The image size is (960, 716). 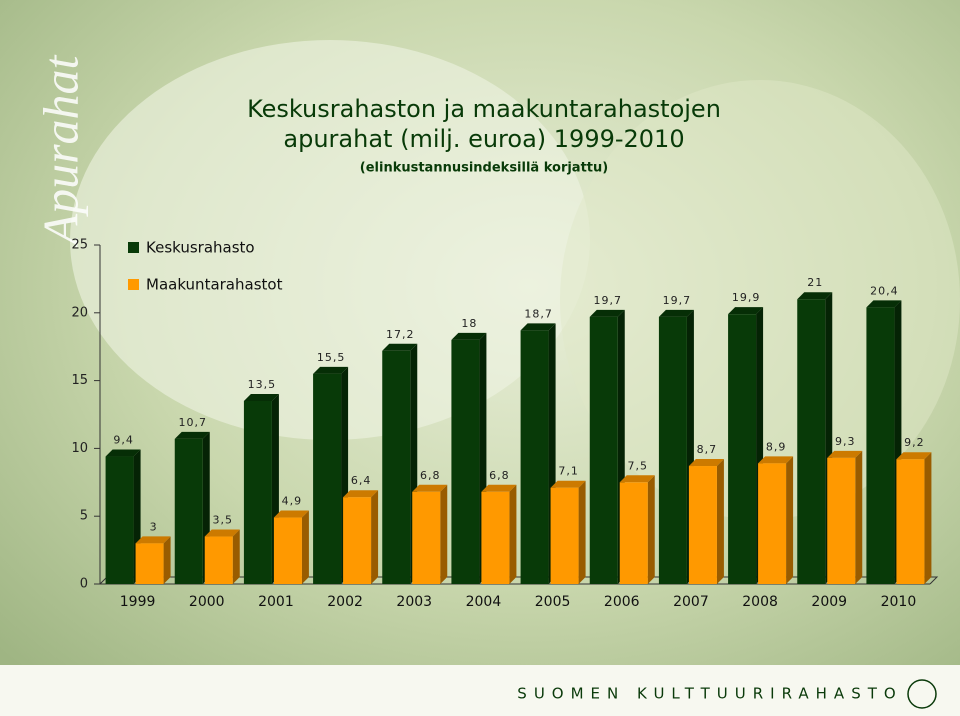 What do you see at coordinates (223, 520) in the screenshot?
I see `value-label: 3,5` at bounding box center [223, 520].